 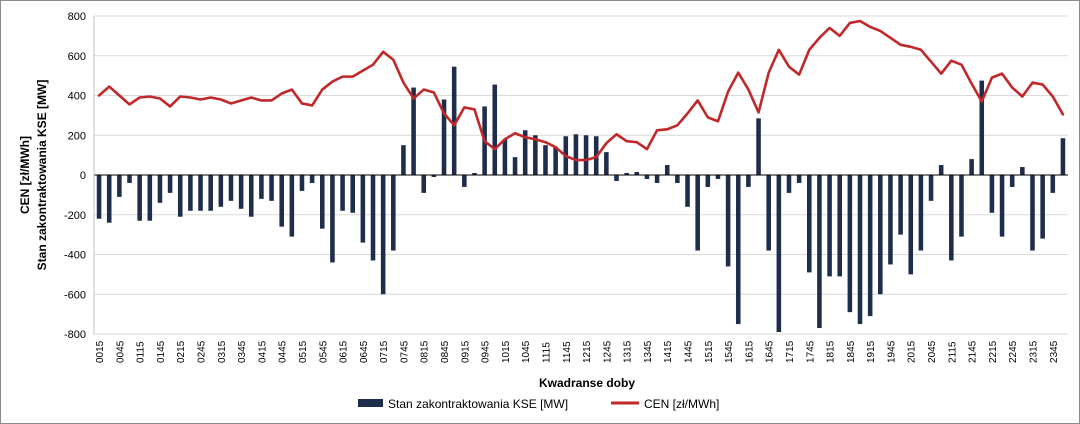 What do you see at coordinates (425, 351) in the screenshot?
I see `x-tick-label: 0815` at bounding box center [425, 351].